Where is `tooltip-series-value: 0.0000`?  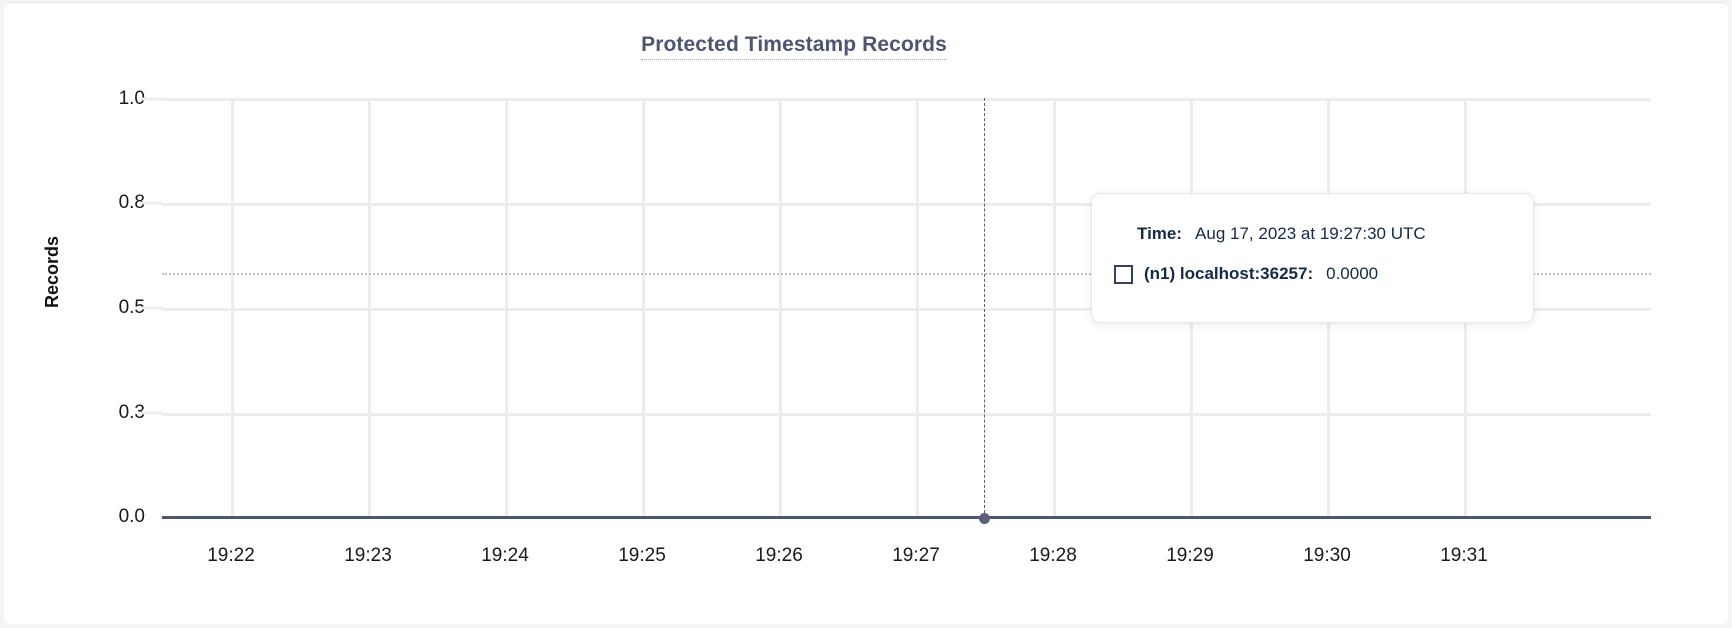 tooltip-series-value: 0.0000 is located at coordinates (1352, 273).